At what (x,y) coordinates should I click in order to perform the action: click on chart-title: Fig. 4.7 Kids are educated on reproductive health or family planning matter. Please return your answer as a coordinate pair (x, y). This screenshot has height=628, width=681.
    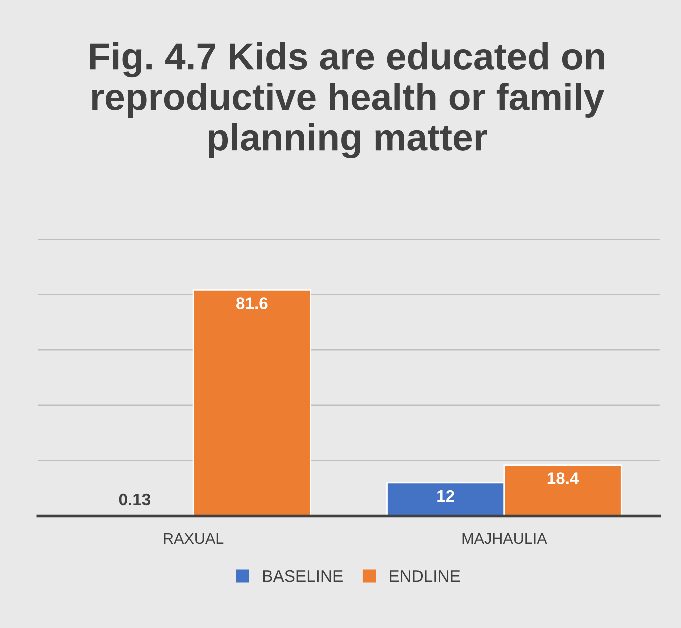
    Looking at the image, I should click on (347, 100).